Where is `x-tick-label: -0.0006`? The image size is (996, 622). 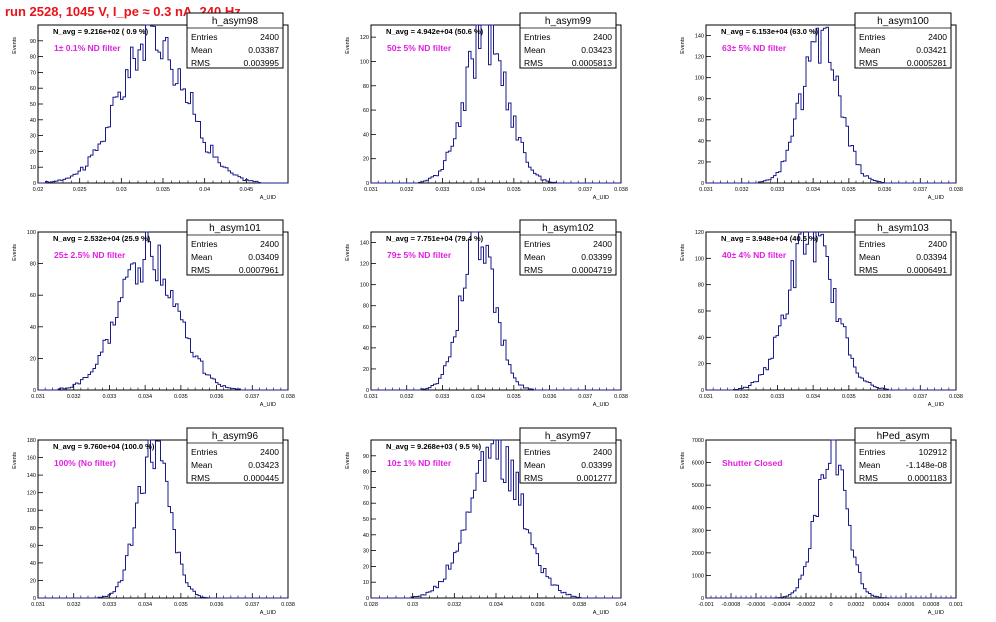
x-tick-label: -0.0006 is located at coordinates (756, 605).